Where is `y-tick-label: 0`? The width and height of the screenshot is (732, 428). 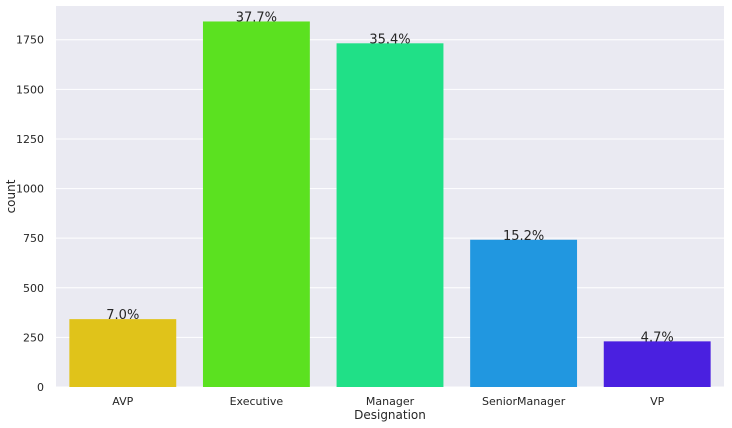 y-tick-label: 0 is located at coordinates (40, 387).